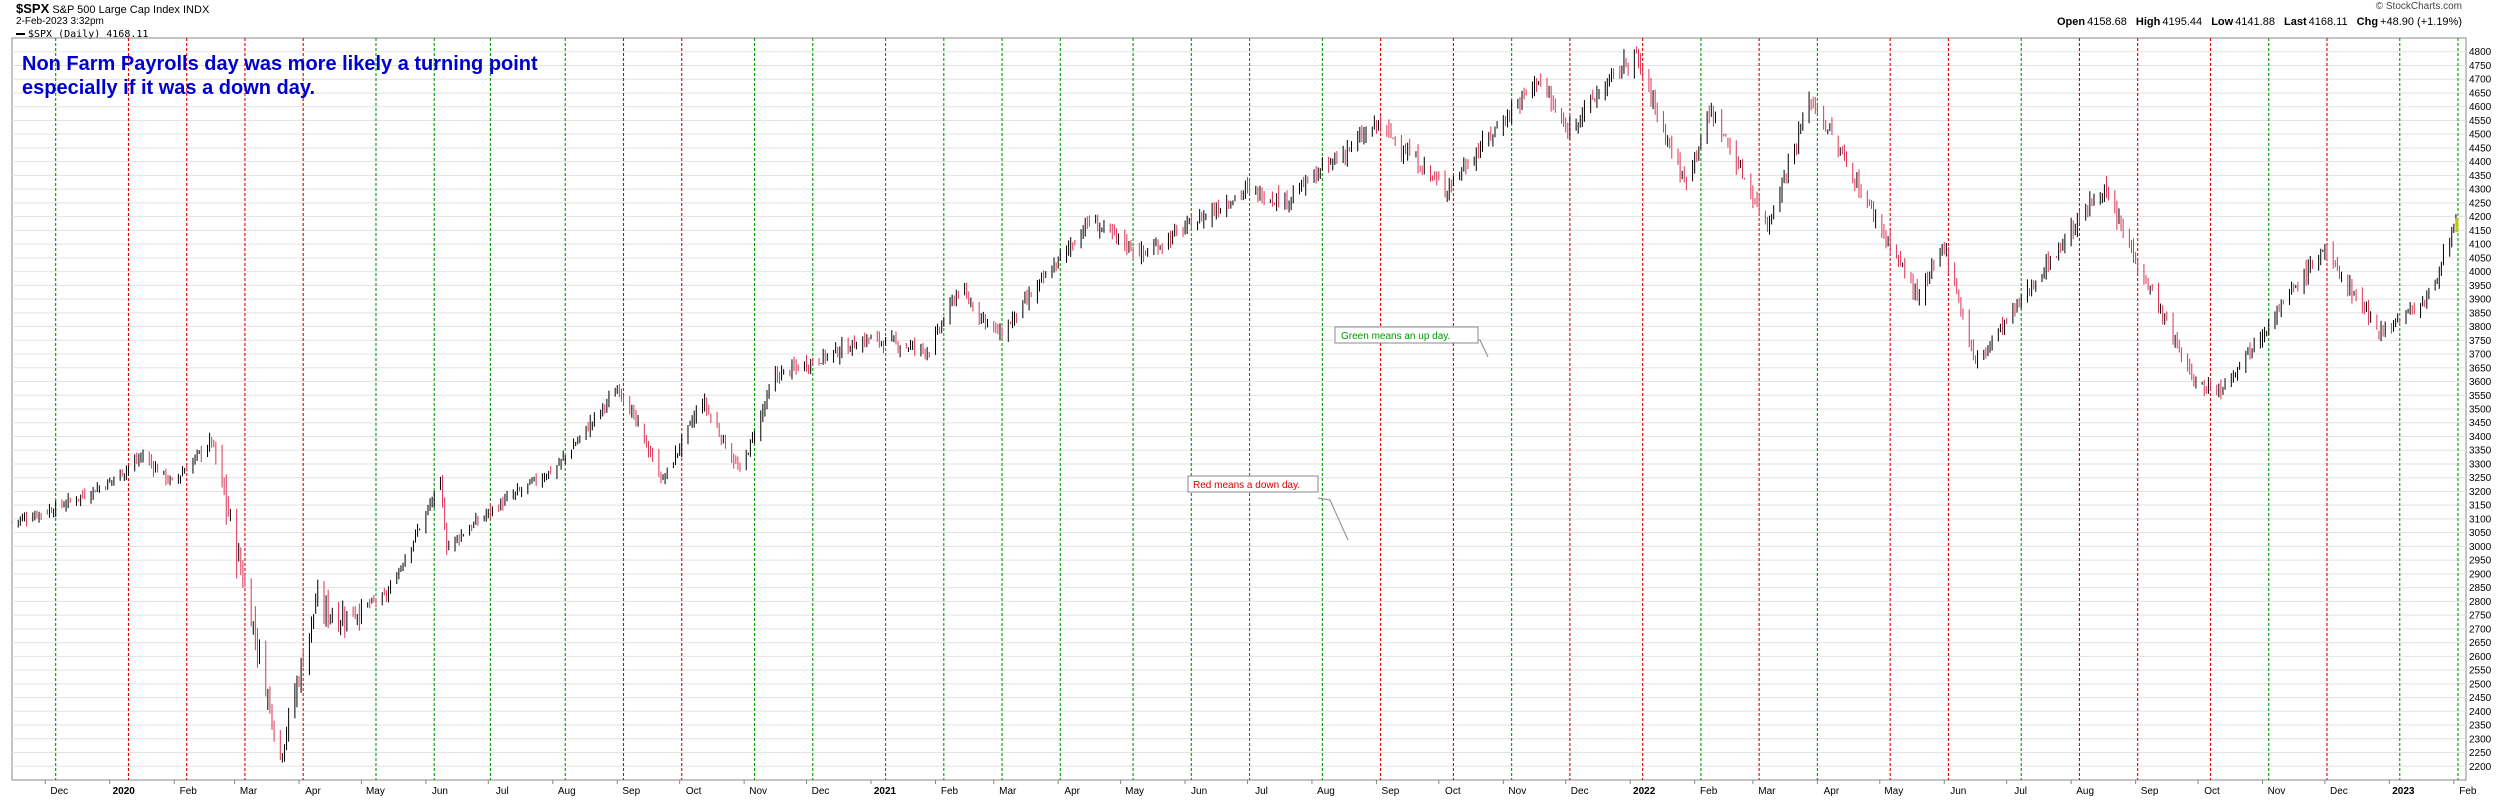  What do you see at coordinates (2480, 355) in the screenshot?
I see `y-tick-label: 3700` at bounding box center [2480, 355].